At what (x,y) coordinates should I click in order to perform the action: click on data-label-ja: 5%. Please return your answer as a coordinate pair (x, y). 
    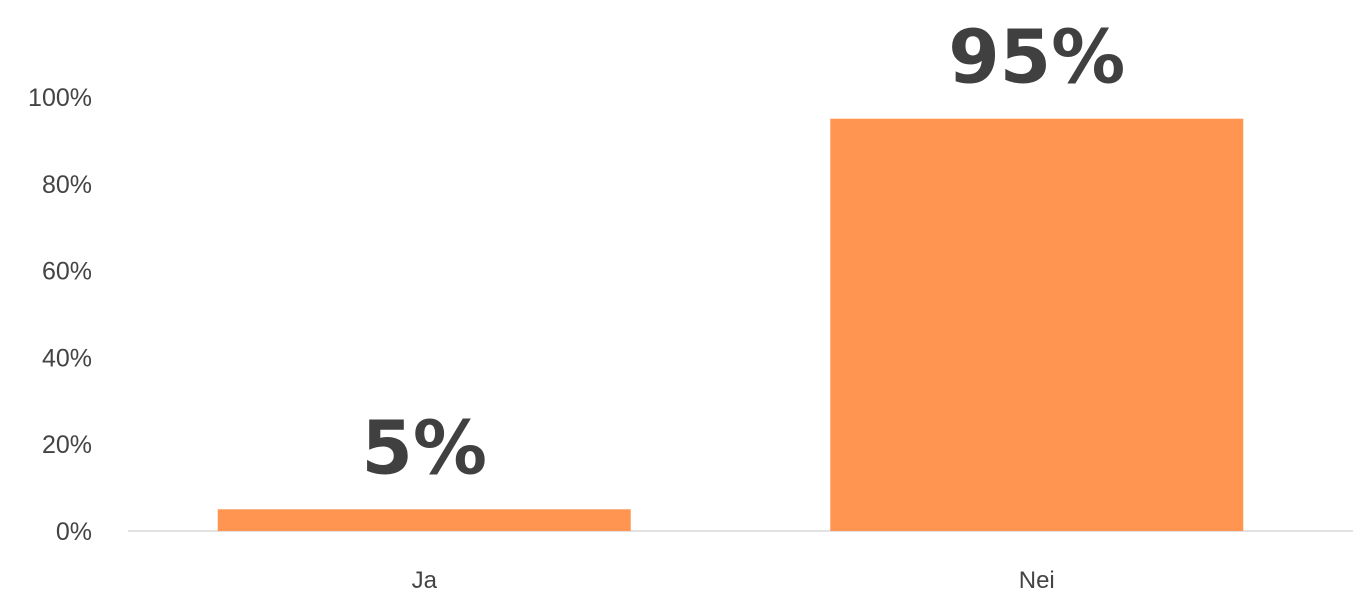
    Looking at the image, I should click on (424, 448).